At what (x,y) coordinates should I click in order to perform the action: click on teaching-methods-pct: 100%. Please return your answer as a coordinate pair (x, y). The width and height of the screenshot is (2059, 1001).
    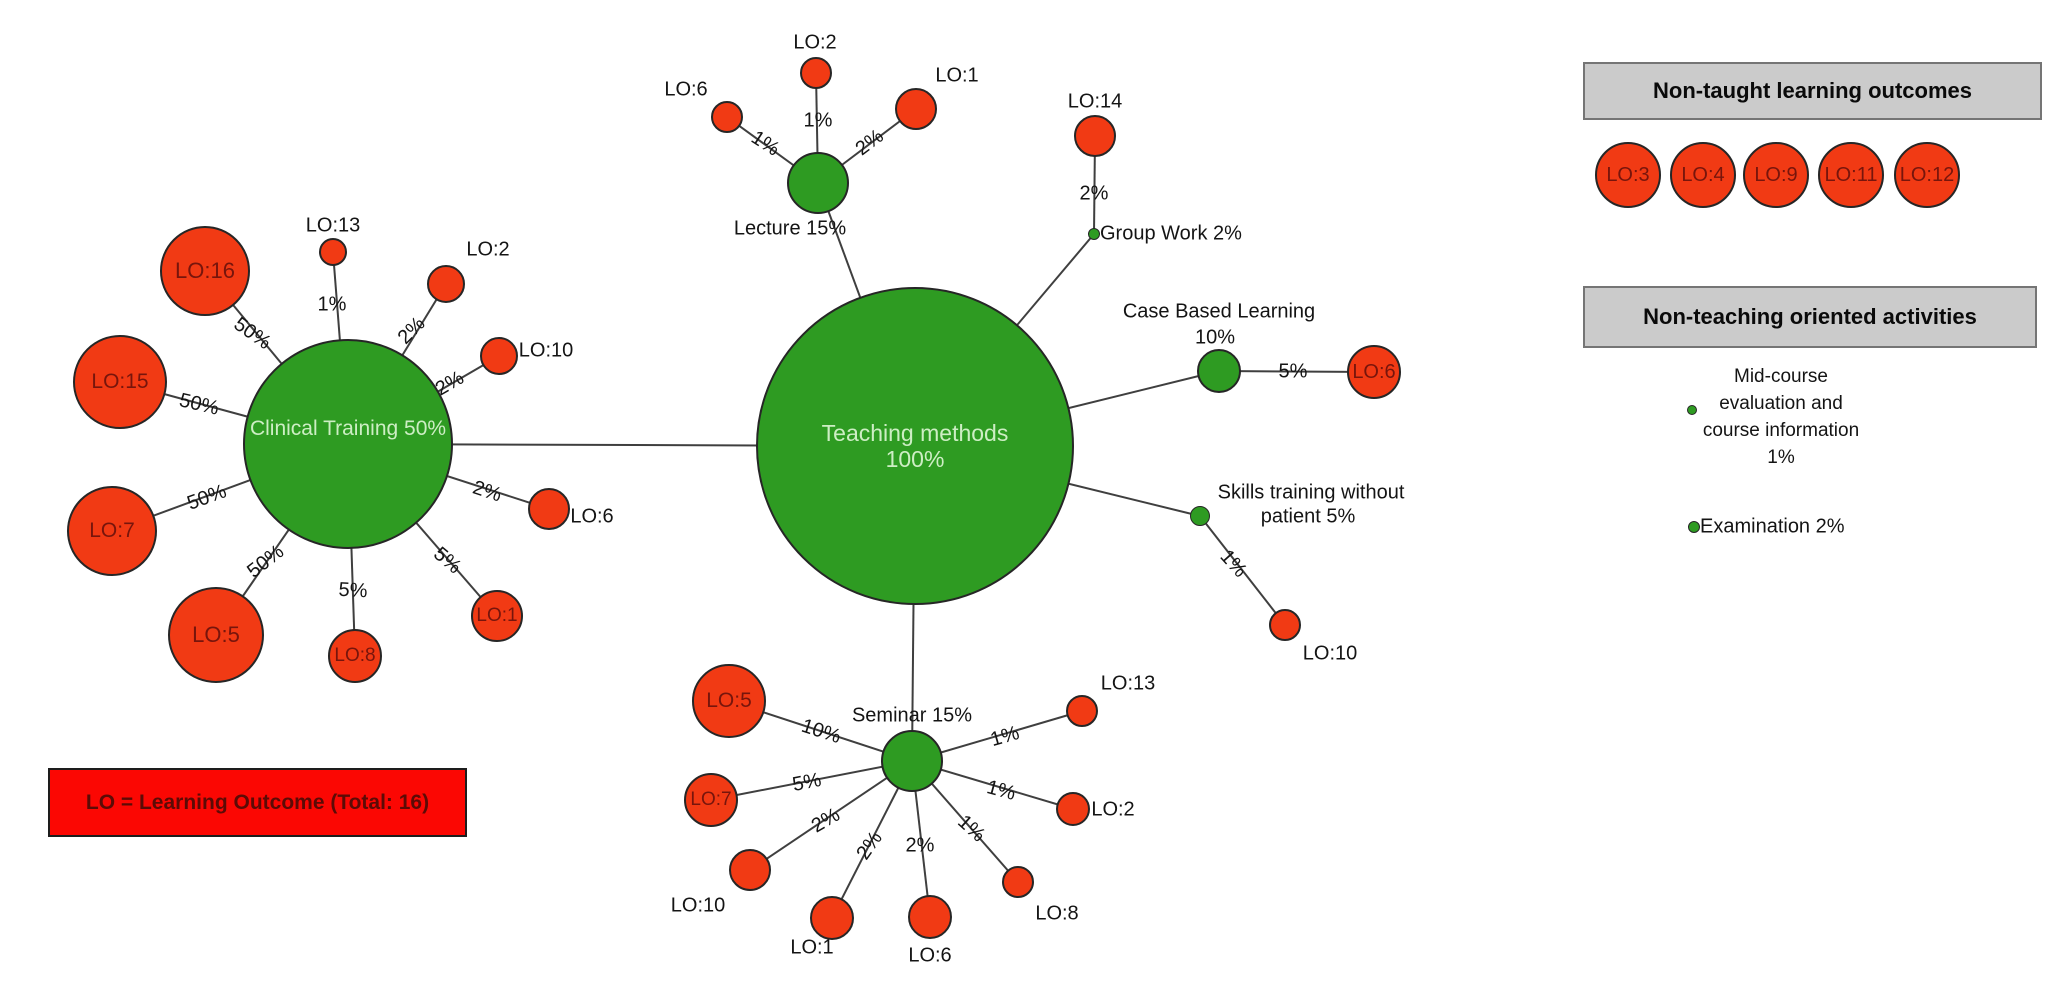
    Looking at the image, I should click on (915, 459).